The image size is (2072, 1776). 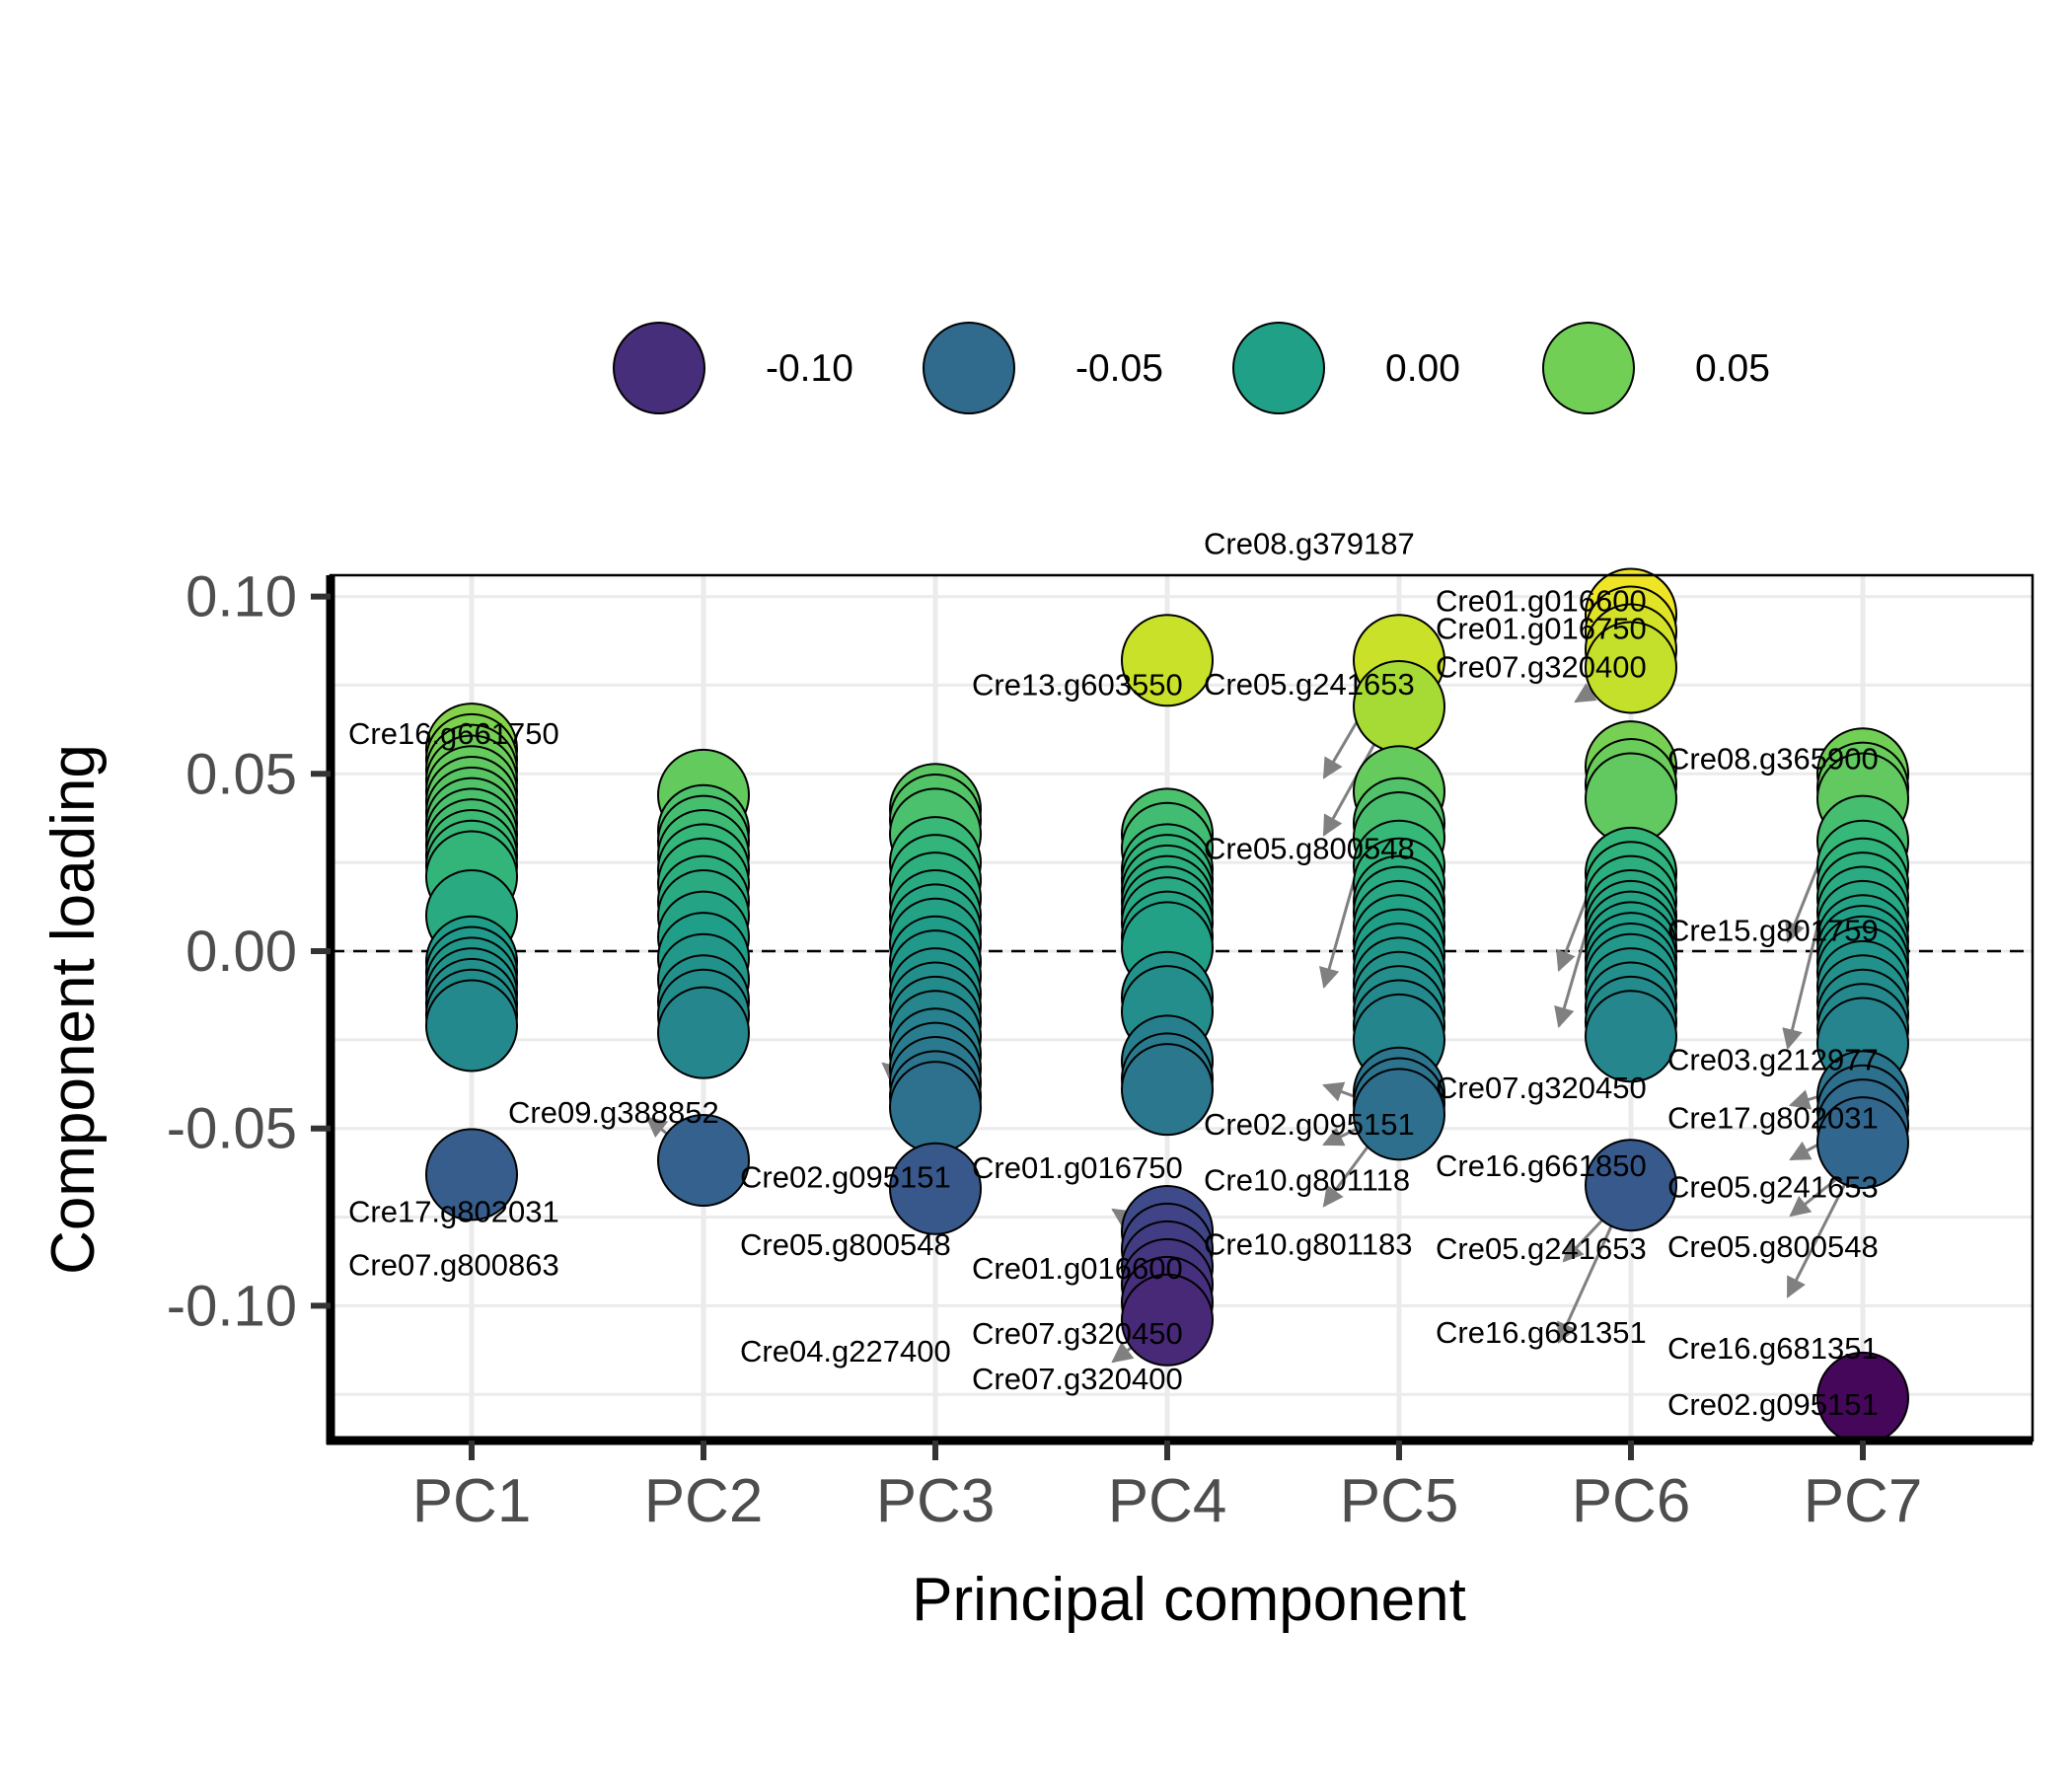 What do you see at coordinates (1423, 368) in the screenshot?
I see `legend-label: 0.00` at bounding box center [1423, 368].